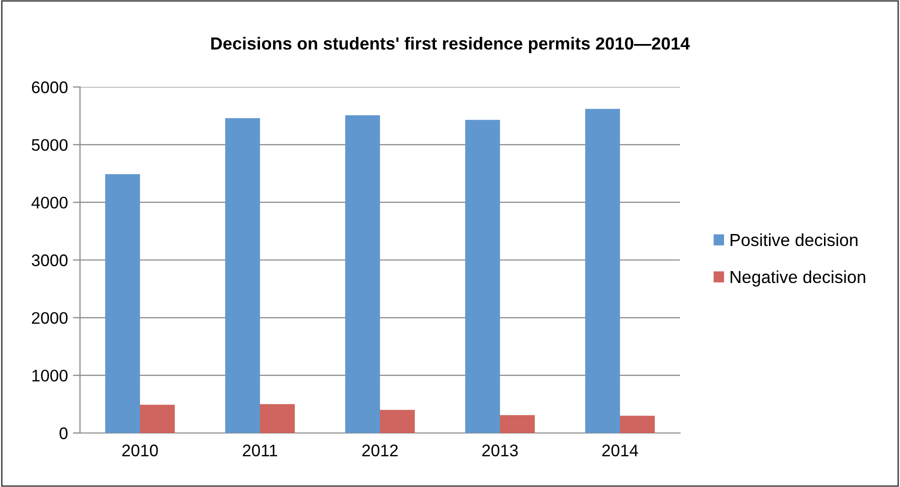 This screenshot has height=487, width=900. What do you see at coordinates (50, 318) in the screenshot?
I see `y-tick-label: 2000` at bounding box center [50, 318].